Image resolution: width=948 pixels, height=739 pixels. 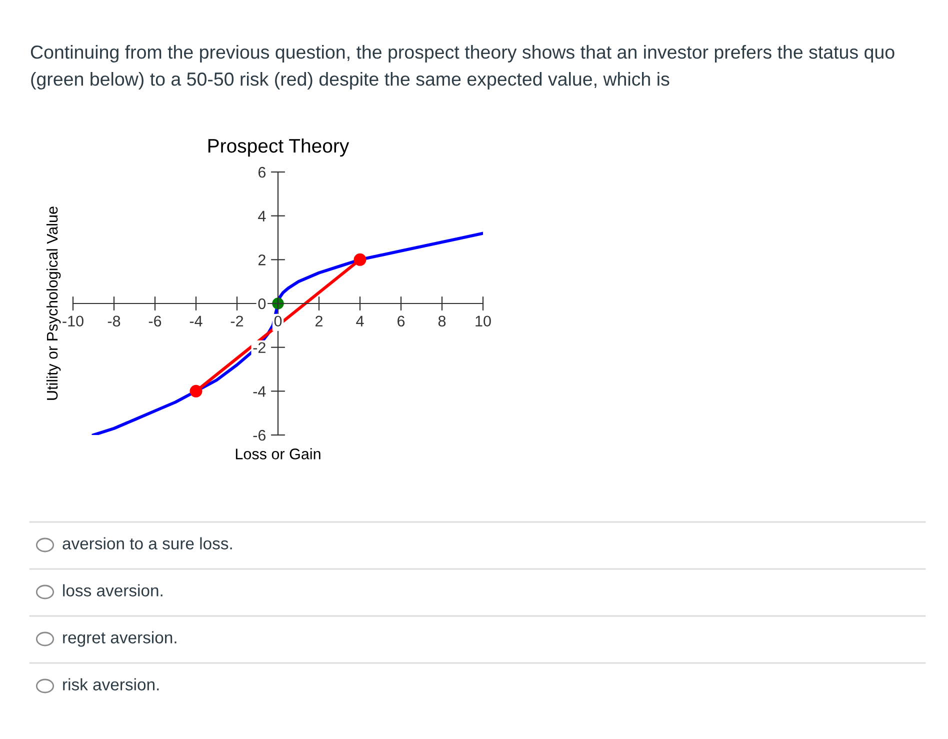 What do you see at coordinates (262, 216) in the screenshot?
I see `y-tick-label: 4` at bounding box center [262, 216].